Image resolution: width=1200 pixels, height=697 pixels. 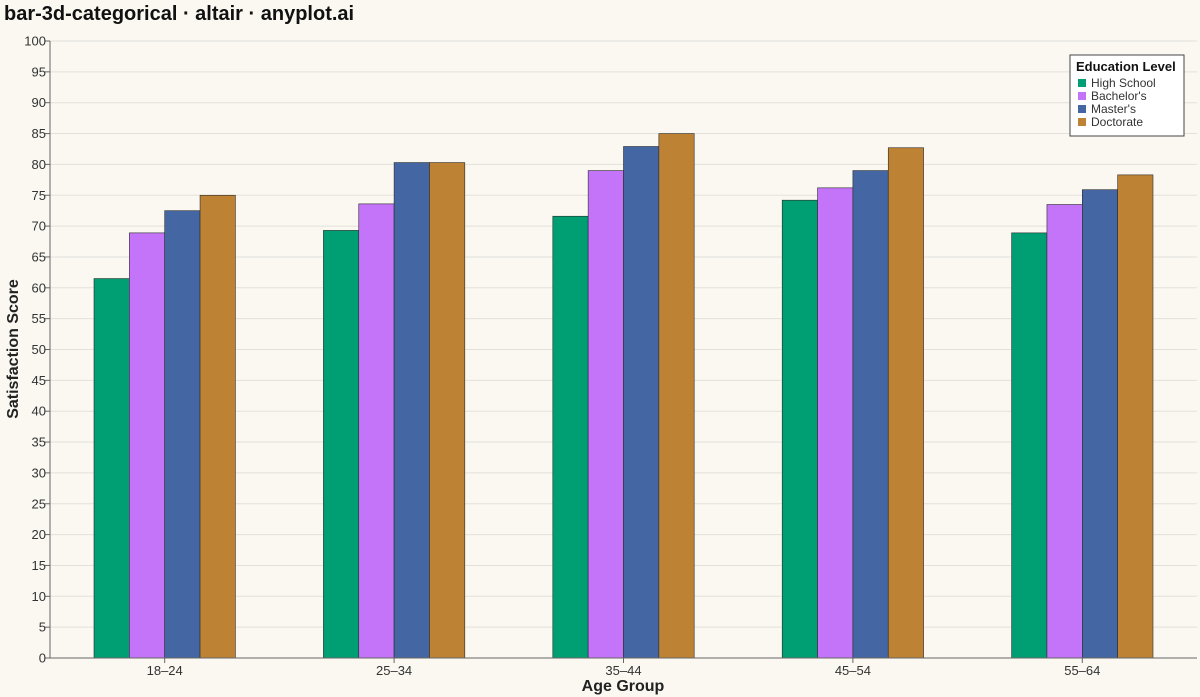 What do you see at coordinates (39, 287) in the screenshot?
I see `y-tick-label: 60` at bounding box center [39, 287].